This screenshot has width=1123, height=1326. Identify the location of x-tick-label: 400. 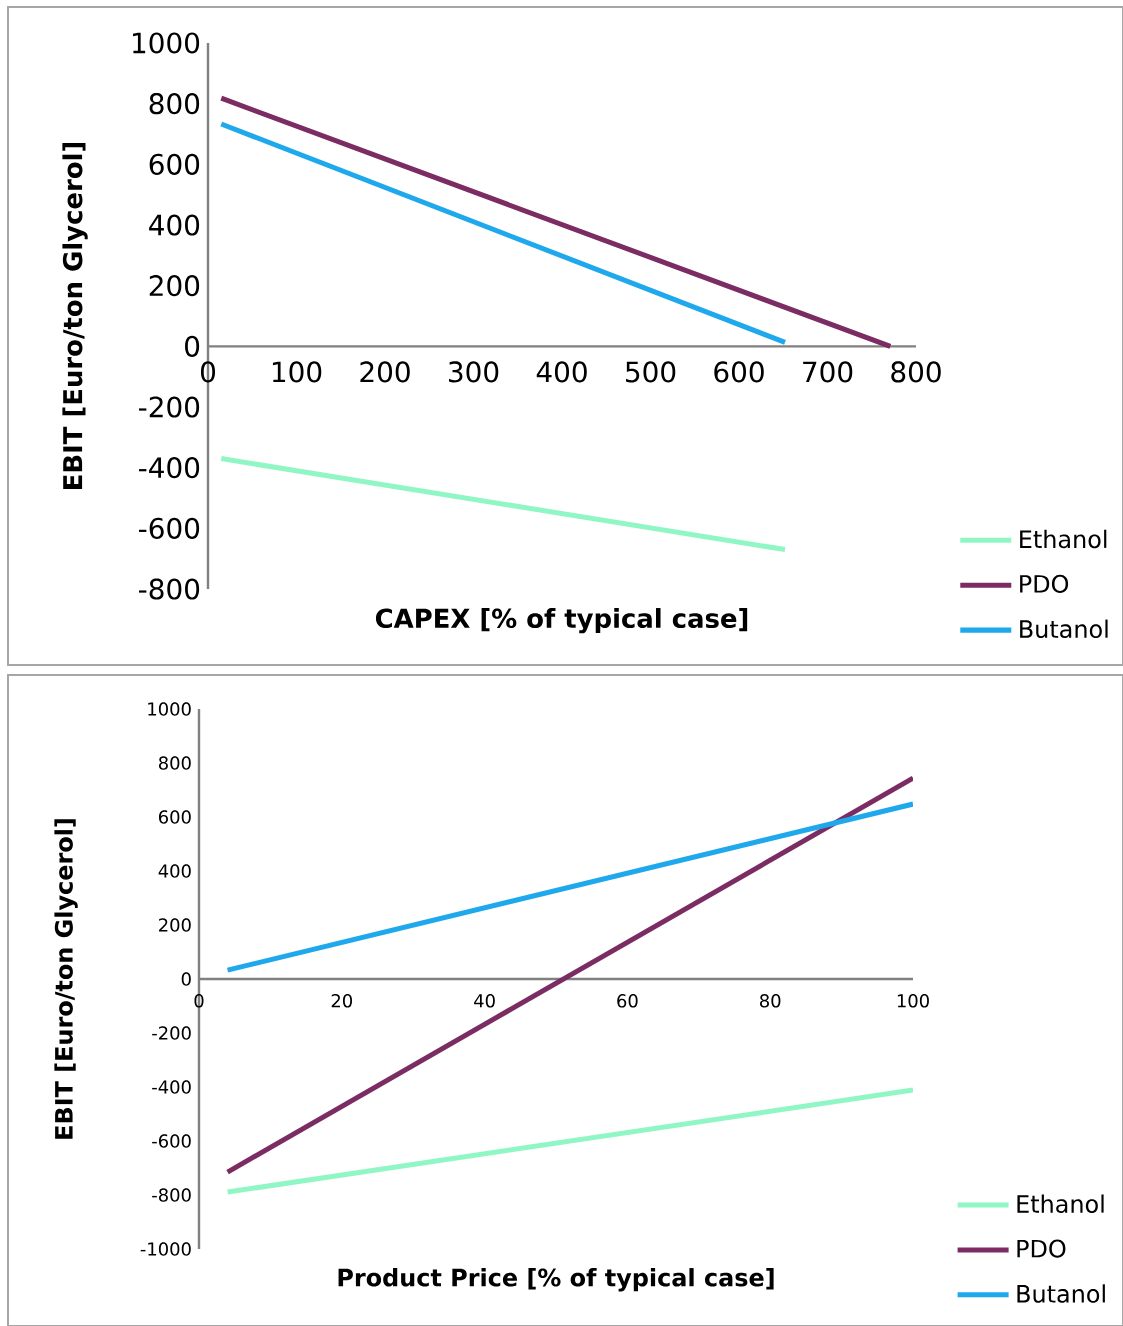
(561, 372).